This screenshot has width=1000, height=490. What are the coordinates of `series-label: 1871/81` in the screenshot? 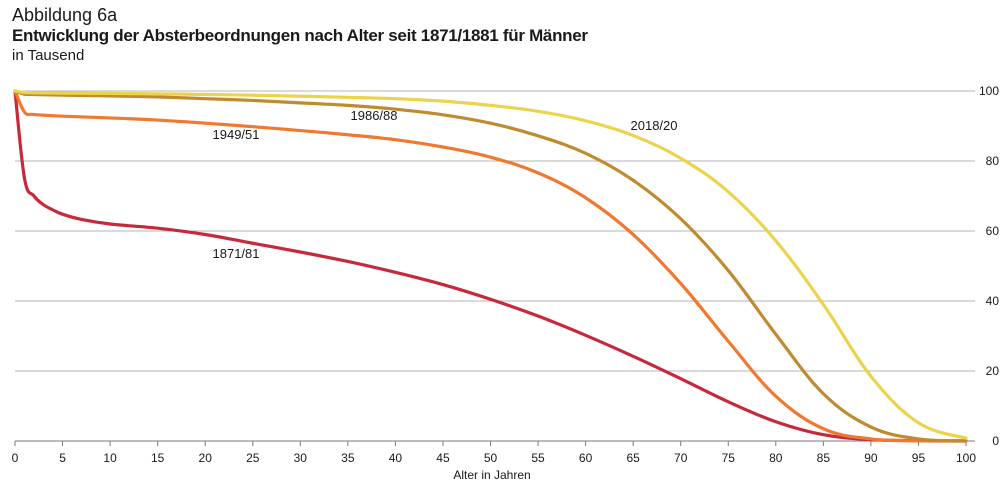 It's located at (236, 253).